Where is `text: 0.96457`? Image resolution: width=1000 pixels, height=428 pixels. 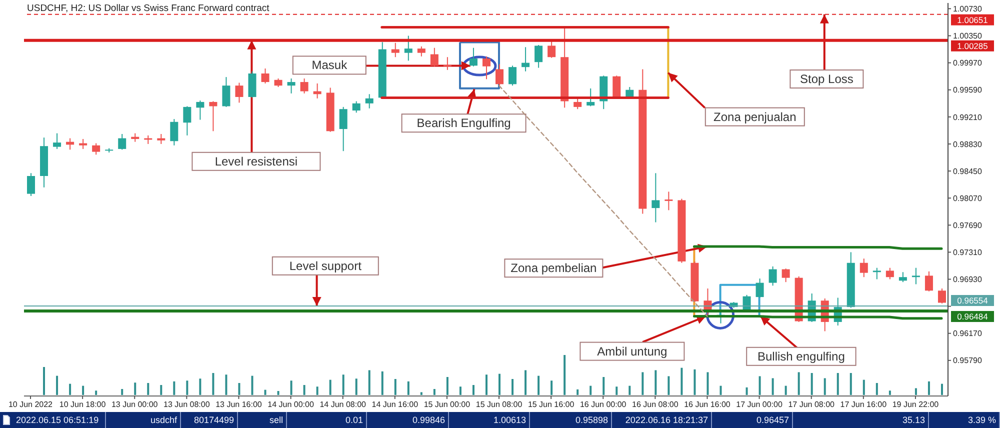 text: 0.96457 is located at coordinates (772, 420).